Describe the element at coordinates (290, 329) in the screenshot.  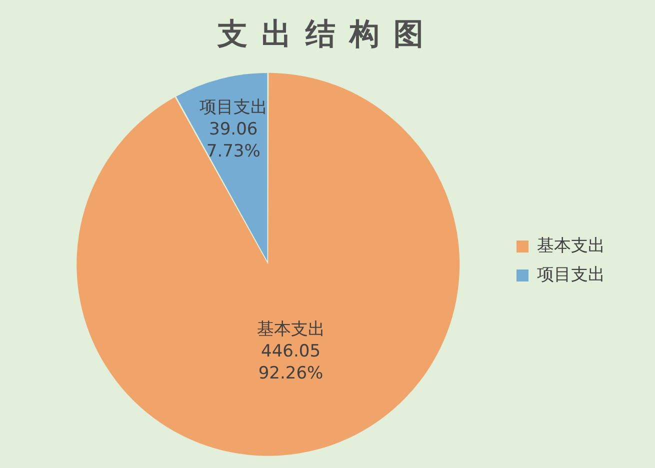
I see `slice-label: 基本支出` at that location.